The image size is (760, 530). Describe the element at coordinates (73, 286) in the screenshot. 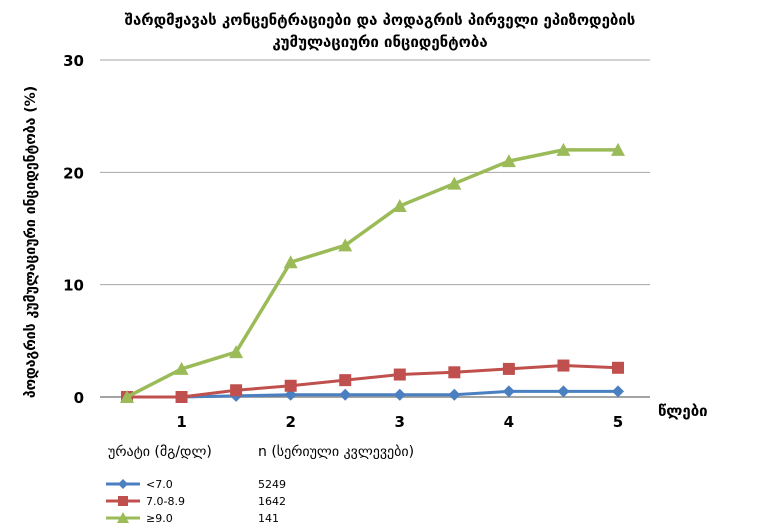

I see `y-tick-label: 10` at that location.